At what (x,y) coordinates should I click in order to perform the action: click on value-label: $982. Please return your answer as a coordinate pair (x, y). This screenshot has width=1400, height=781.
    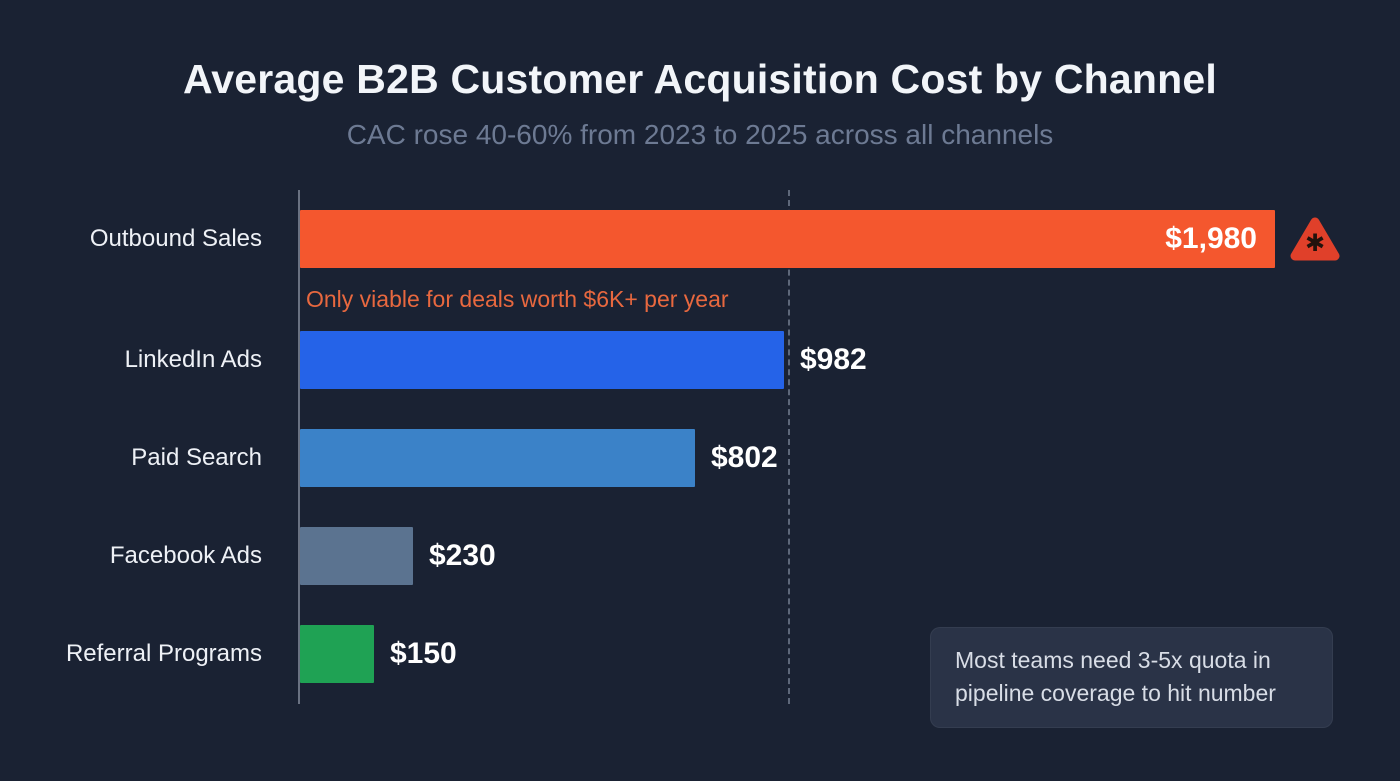
    Looking at the image, I should click on (833, 359).